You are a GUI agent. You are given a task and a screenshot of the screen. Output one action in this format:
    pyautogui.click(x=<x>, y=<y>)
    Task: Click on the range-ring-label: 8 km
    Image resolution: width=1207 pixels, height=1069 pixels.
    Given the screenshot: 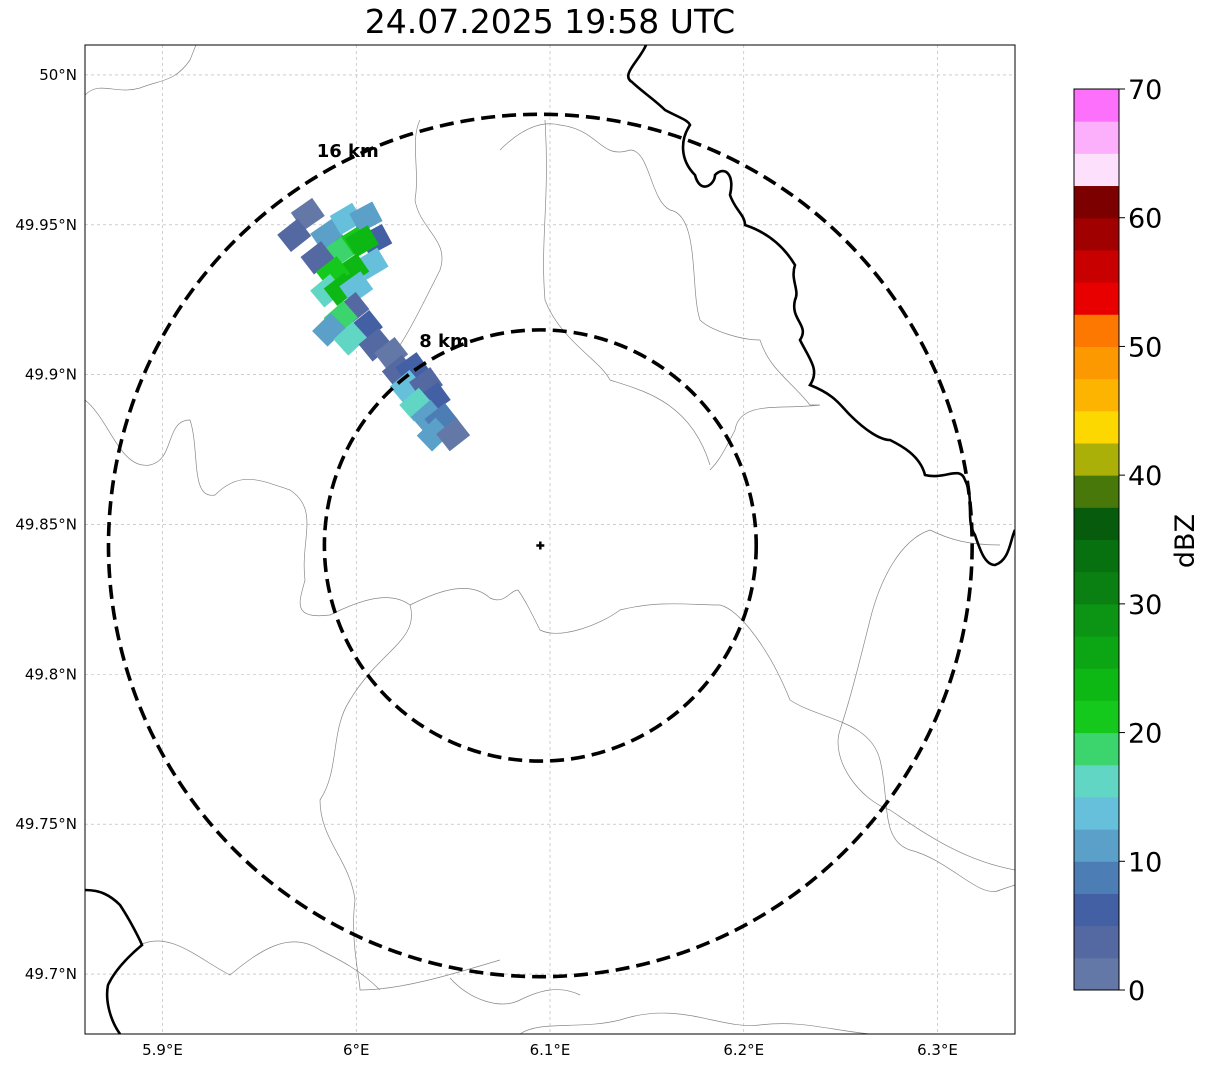 What is the action you would take?
    pyautogui.click(x=444, y=341)
    